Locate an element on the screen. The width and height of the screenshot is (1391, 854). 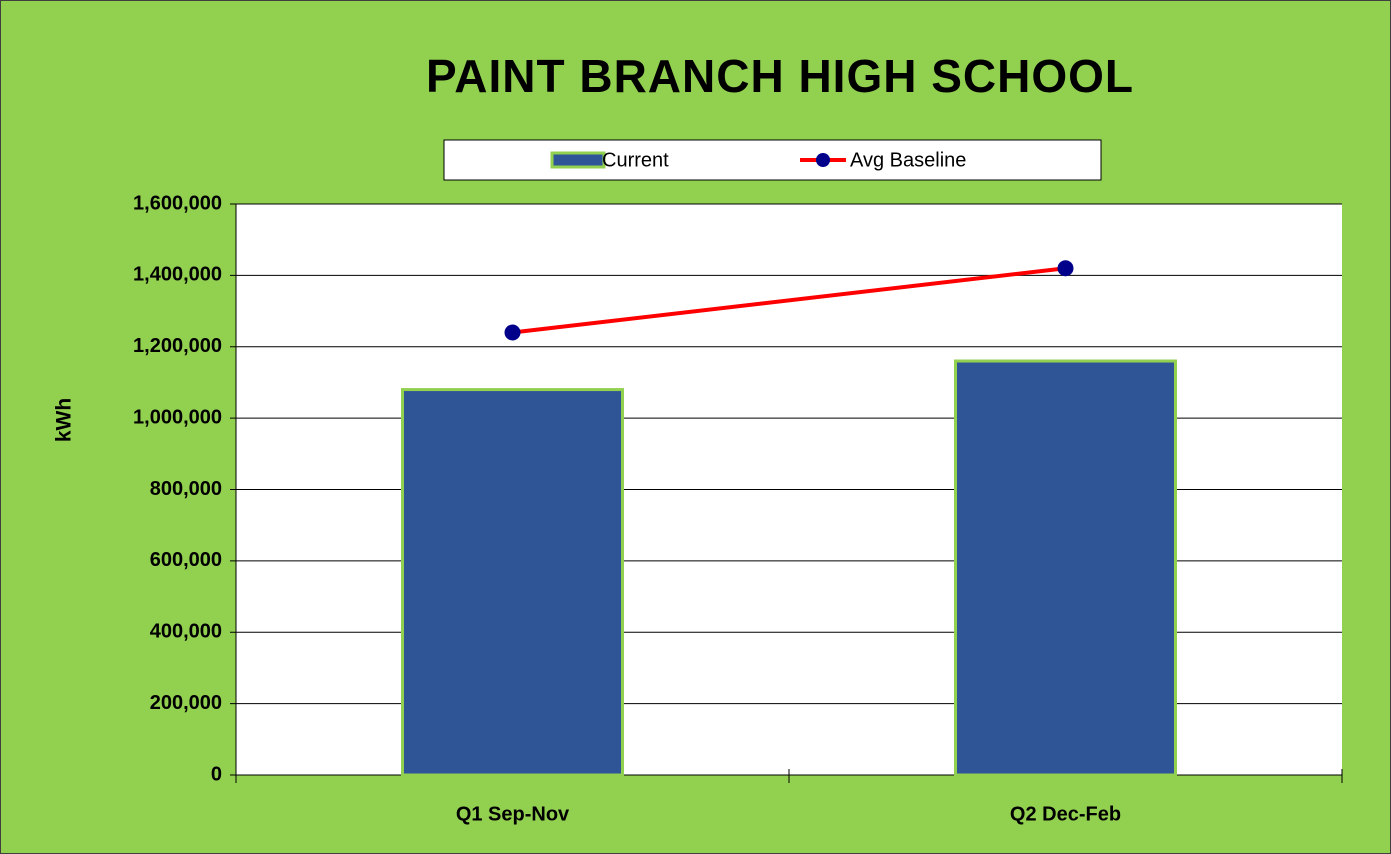
line is located at coordinates (789, 300).